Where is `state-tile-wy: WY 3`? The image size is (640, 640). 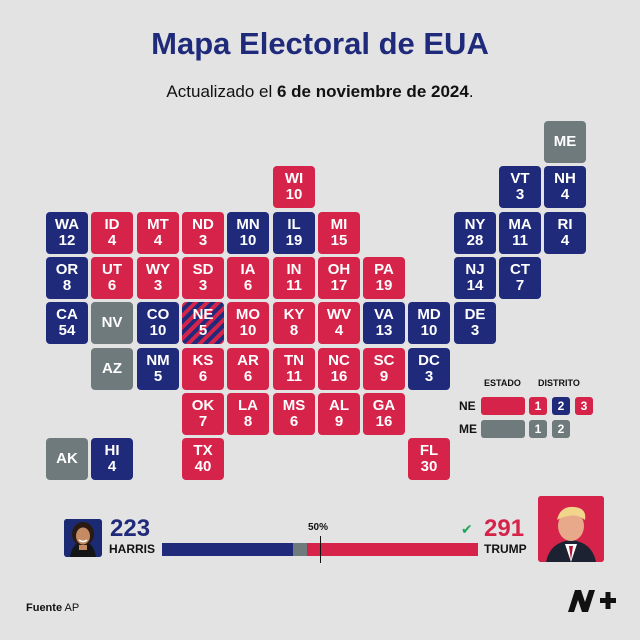 state-tile-wy: WY 3 is located at coordinates (158, 278).